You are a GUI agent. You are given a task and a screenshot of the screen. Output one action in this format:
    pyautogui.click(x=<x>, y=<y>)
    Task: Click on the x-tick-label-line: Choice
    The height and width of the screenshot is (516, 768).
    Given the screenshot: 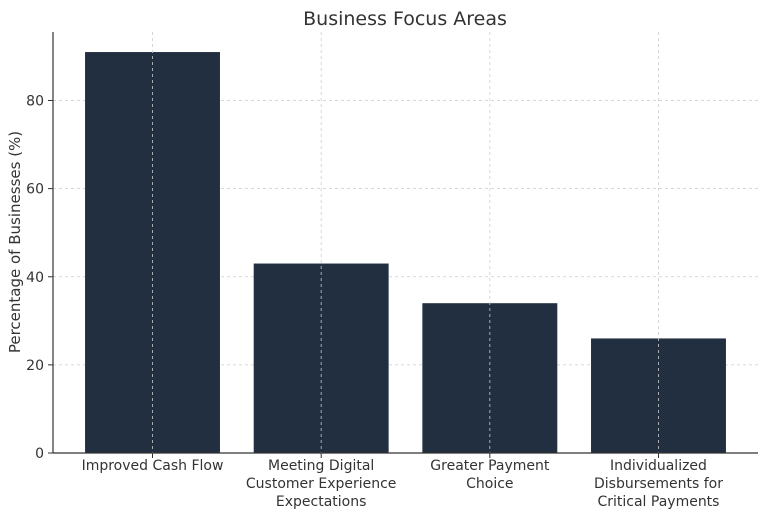 What is the action you would take?
    pyautogui.click(x=489, y=484)
    